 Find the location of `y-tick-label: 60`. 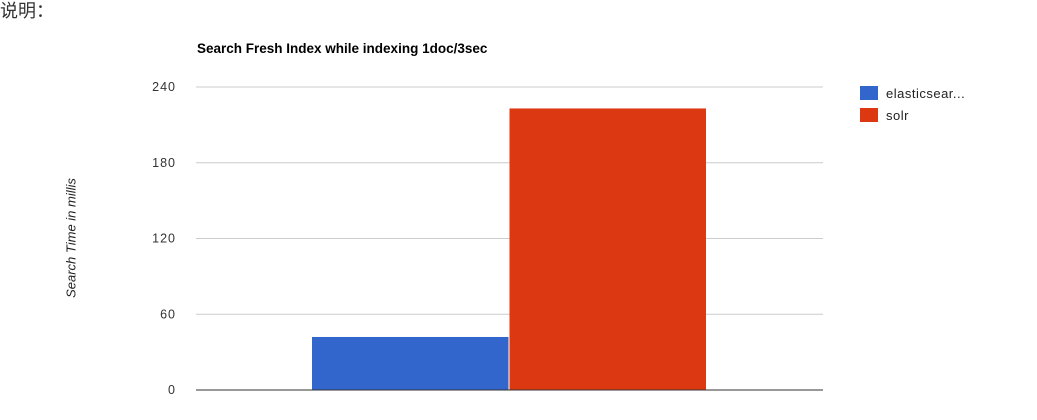

y-tick-label: 60 is located at coordinates (168, 314).